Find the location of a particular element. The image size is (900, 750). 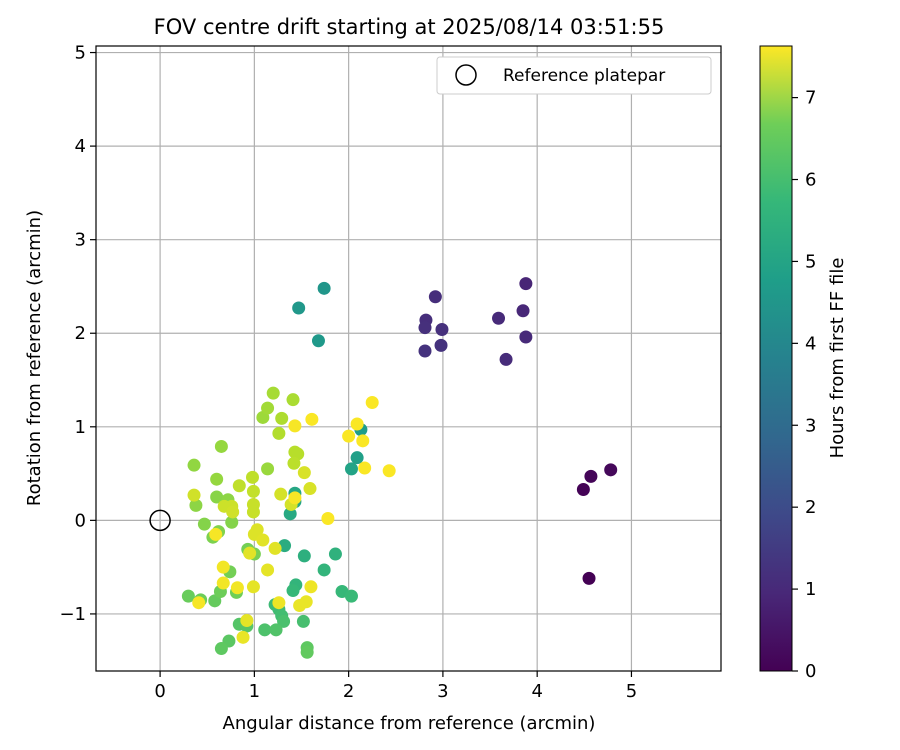

x-tick-label: 2 is located at coordinates (348, 691).